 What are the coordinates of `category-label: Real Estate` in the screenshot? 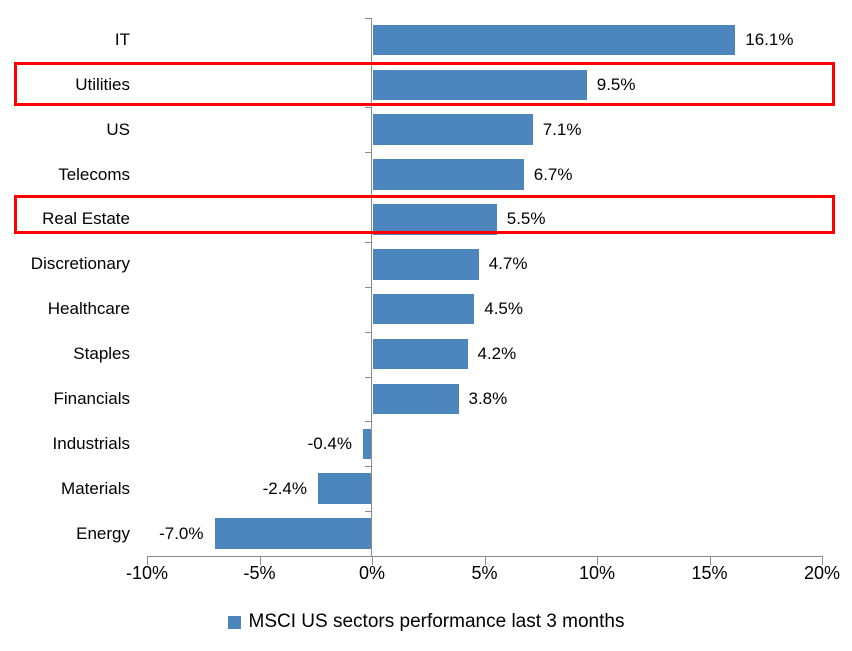 It's located at (86, 219).